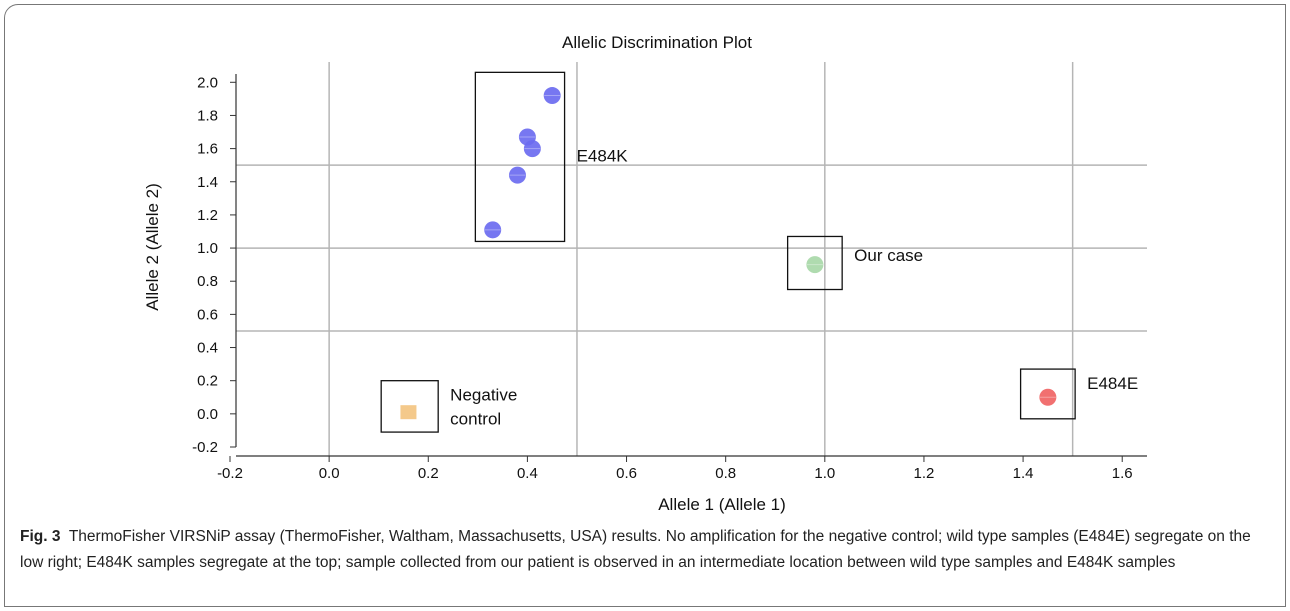 The height and width of the screenshot is (611, 1290). Describe the element at coordinates (725, 473) in the screenshot. I see `x-tick-label: 0.8` at that location.